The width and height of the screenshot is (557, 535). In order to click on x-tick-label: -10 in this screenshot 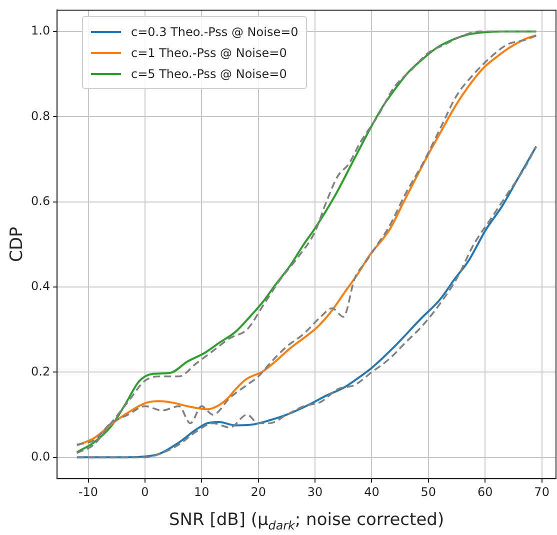, I will do `click(88, 491)`.